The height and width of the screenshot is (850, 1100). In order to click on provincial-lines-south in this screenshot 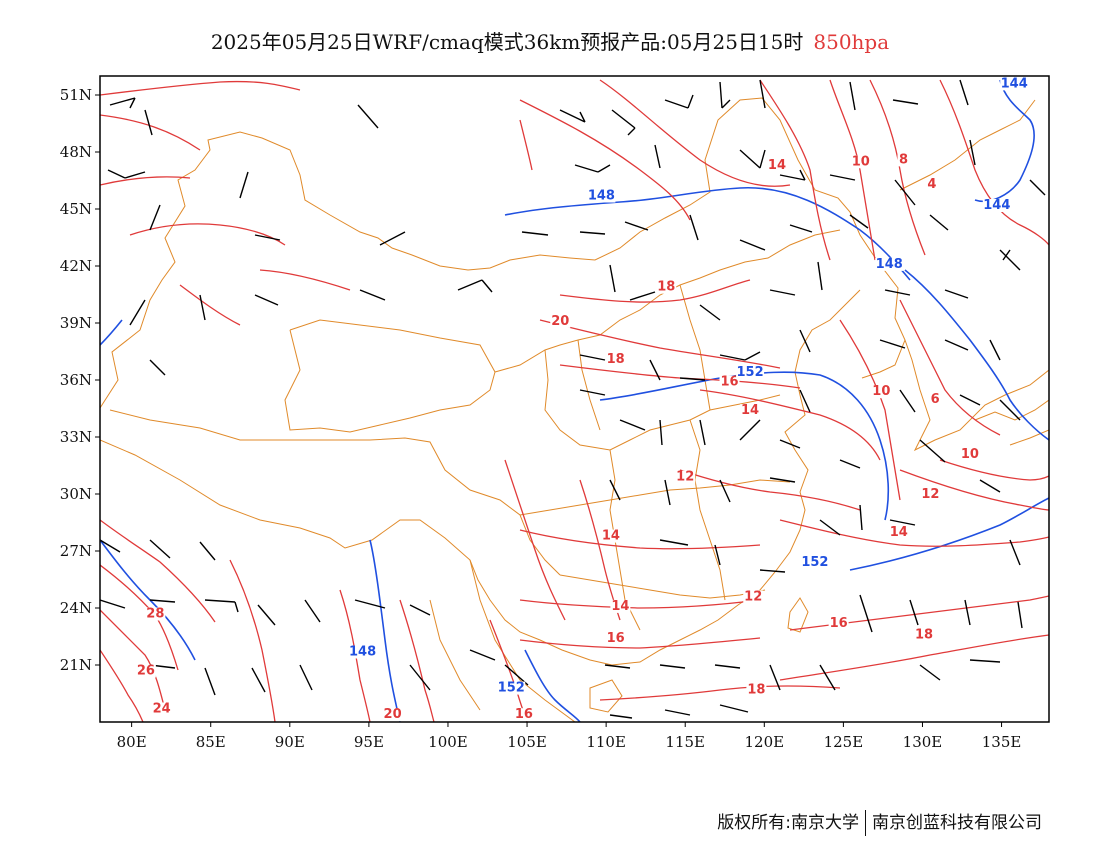, I will do `click(655, 497)`.